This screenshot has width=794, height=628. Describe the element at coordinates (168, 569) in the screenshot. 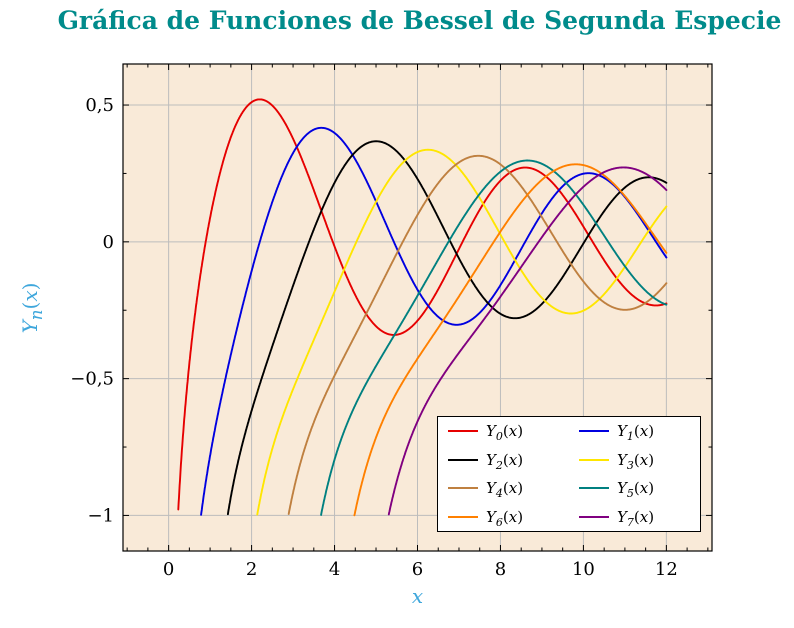

I see `x-tick-label: 0` at that location.